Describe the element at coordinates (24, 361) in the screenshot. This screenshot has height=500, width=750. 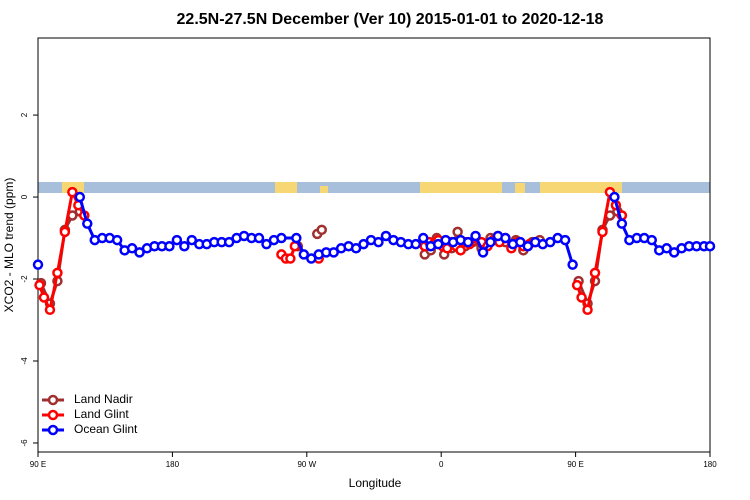
I see `y-tick-label: -4` at that location.